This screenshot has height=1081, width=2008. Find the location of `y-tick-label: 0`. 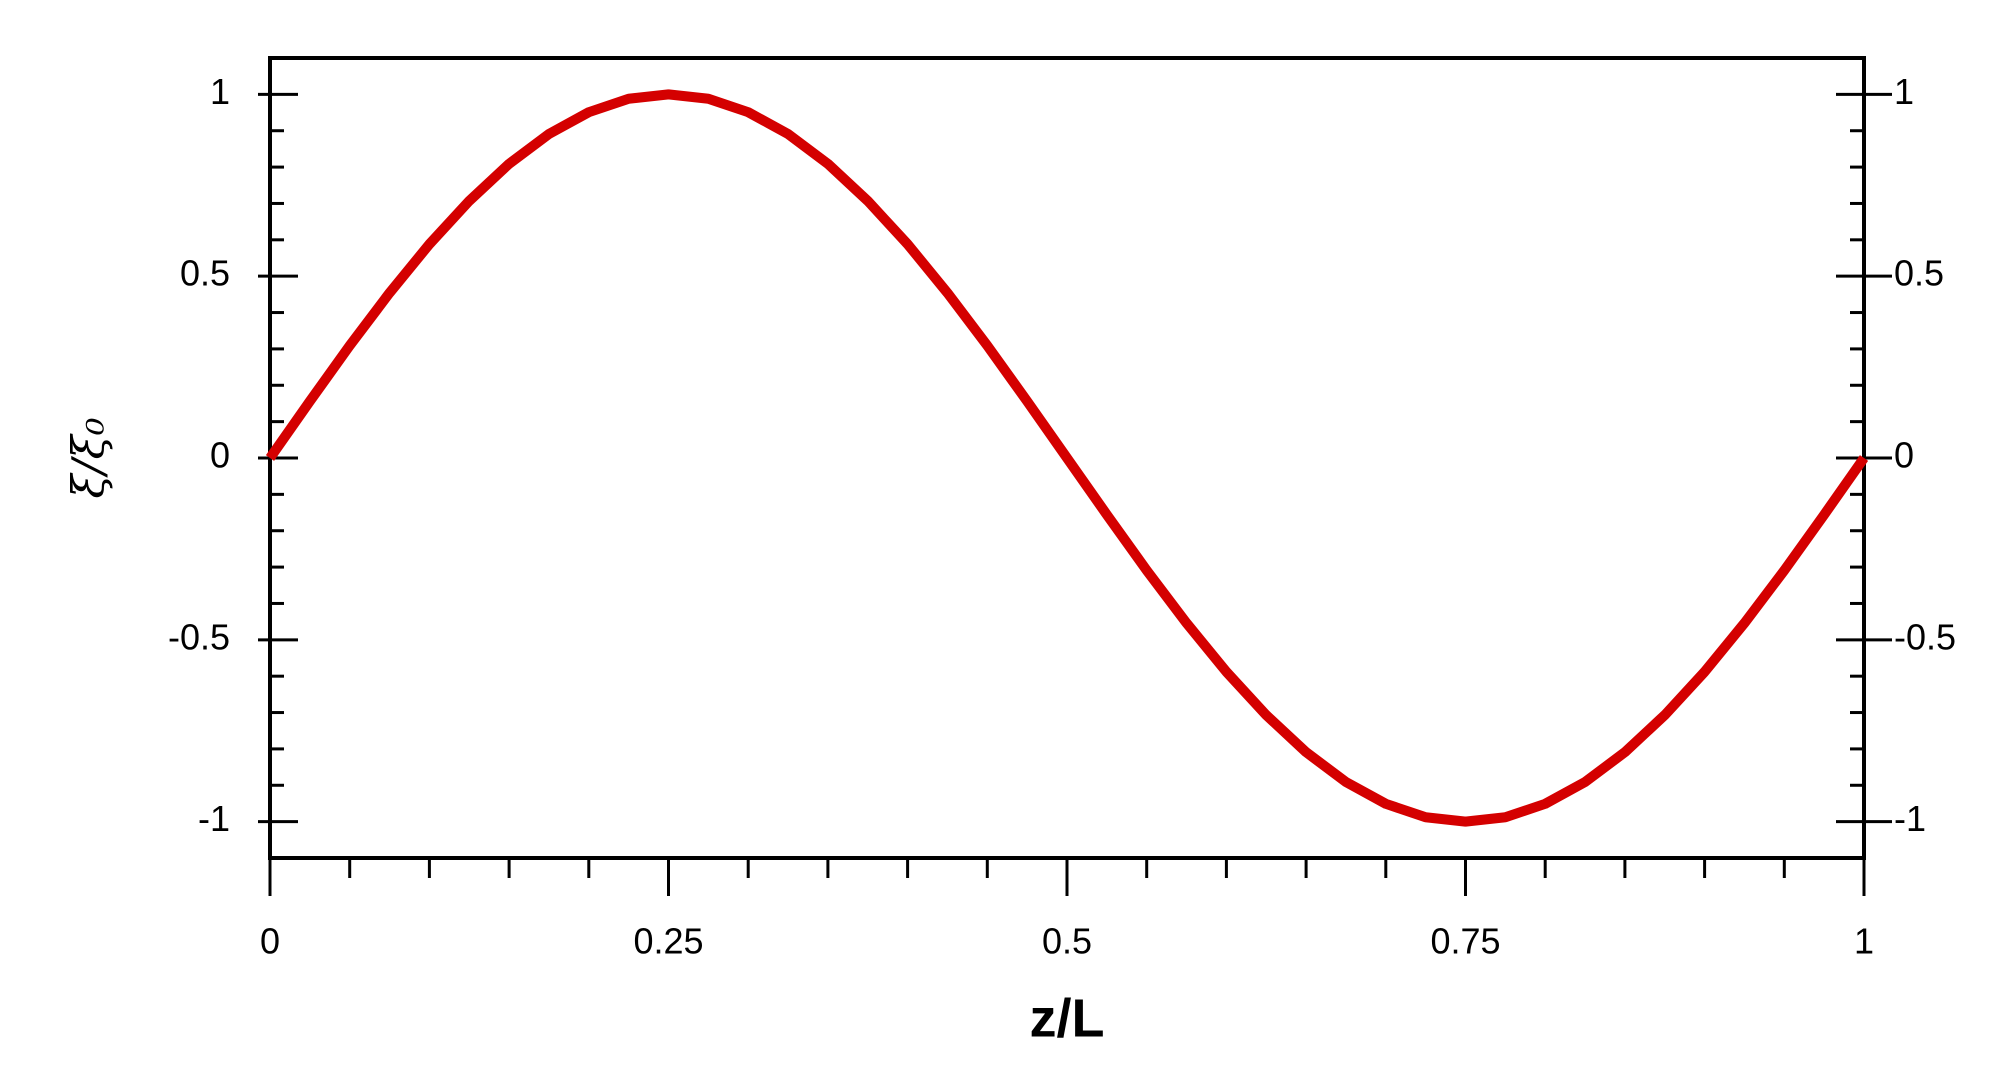

y-tick-label: 0 is located at coordinates (220, 455).